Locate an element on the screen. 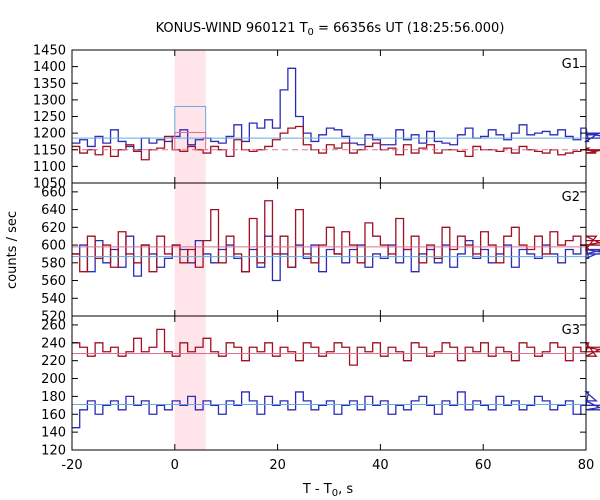 Image resolution: width=600 pixels, height=500 pixels. x-tick-label: -20 is located at coordinates (71, 465).